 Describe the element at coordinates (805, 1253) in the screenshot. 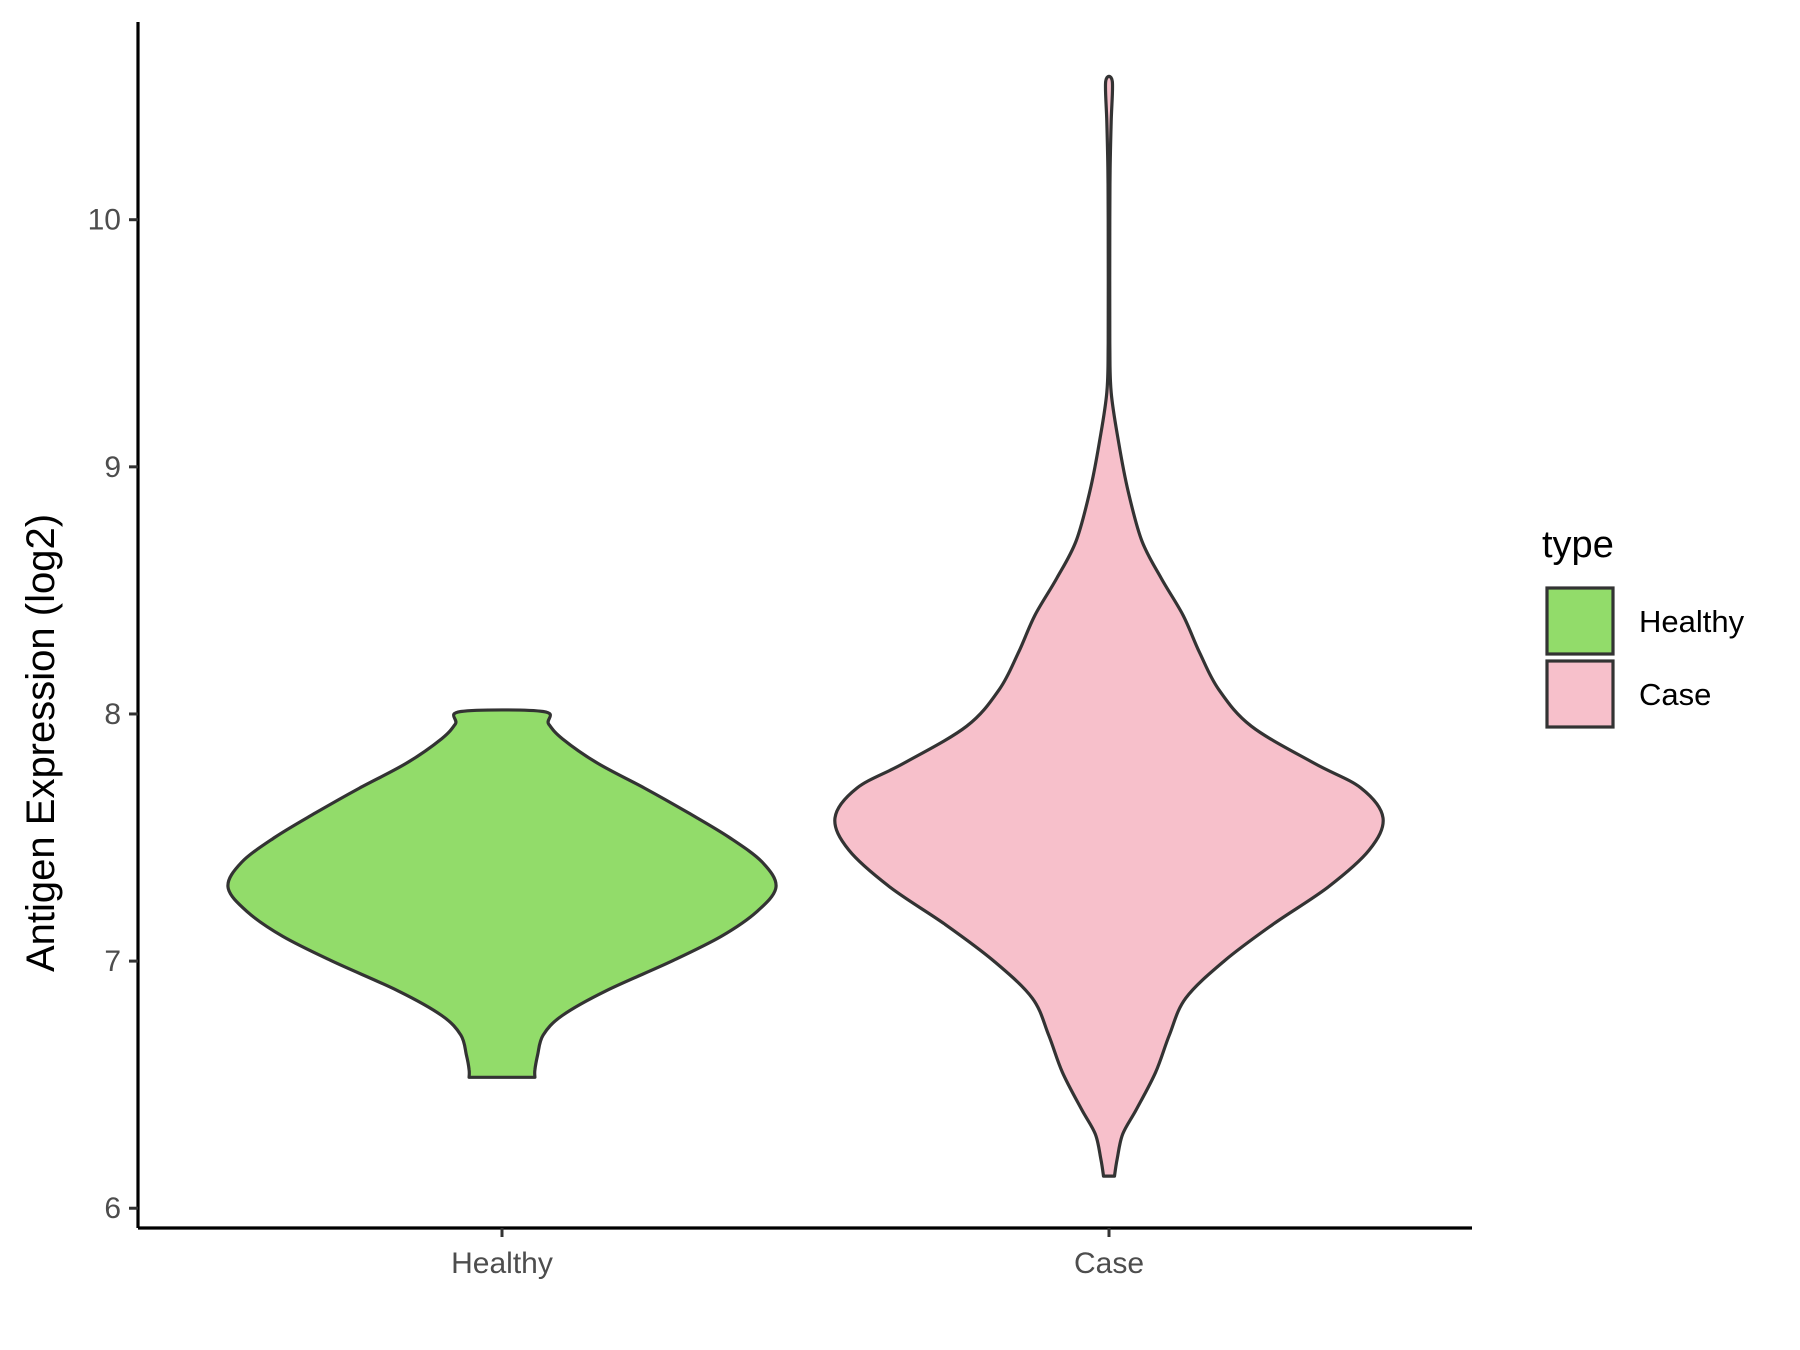

I see `x-axis: Healthy Case` at that location.